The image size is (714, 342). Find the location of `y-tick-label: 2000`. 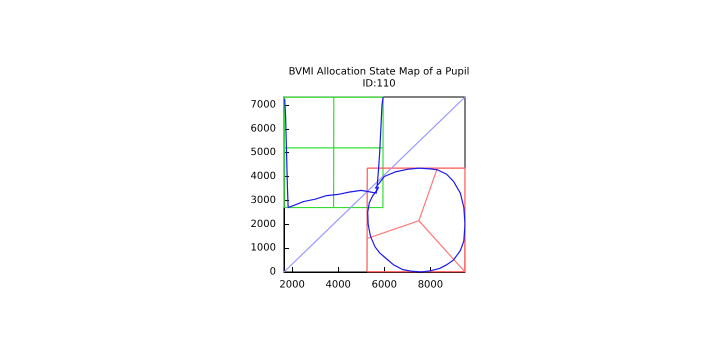

y-tick-label: 2000 is located at coordinates (263, 224).